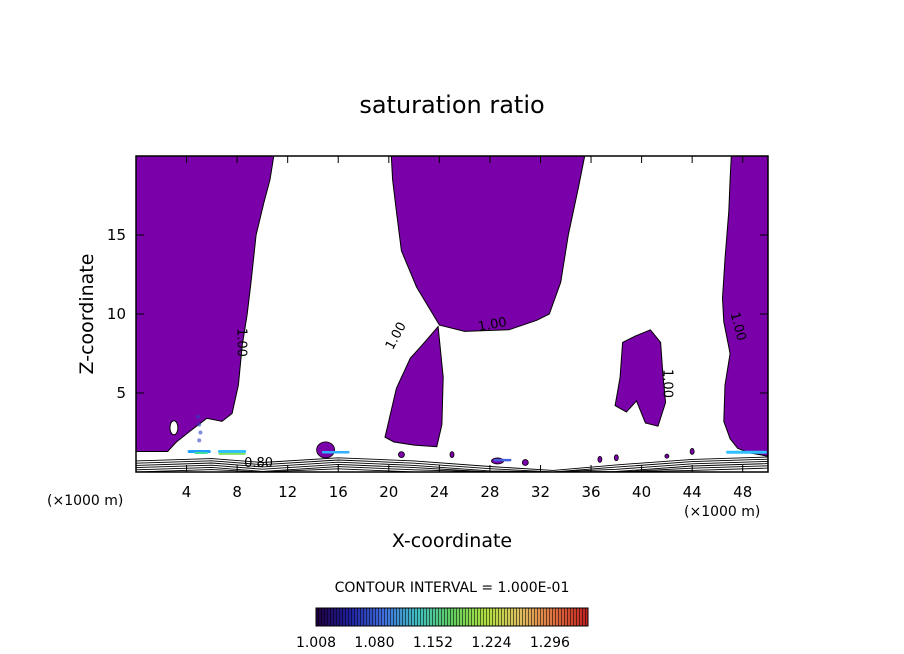 Image resolution: width=904 pixels, height=654 pixels. I want to click on x-tick-label: 28, so click(489, 492).